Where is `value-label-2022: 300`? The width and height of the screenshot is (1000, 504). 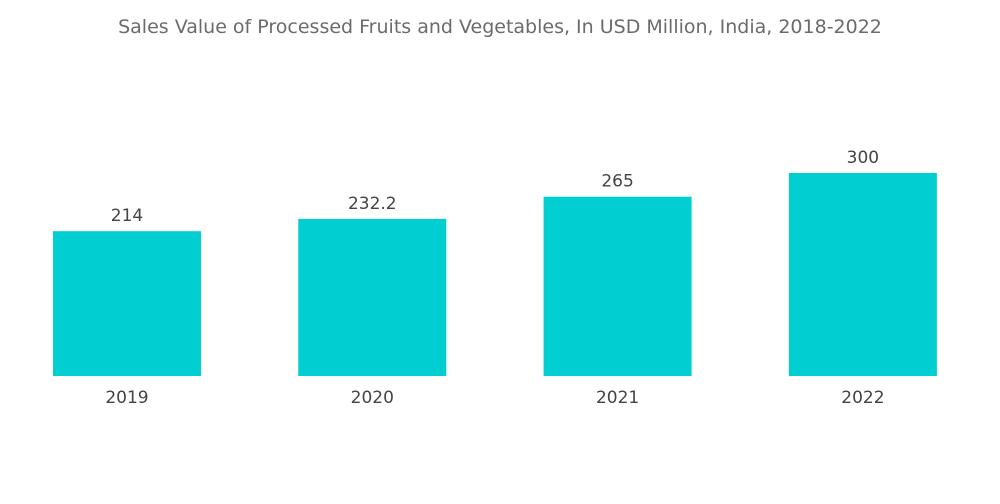
value-label-2022: 300 is located at coordinates (863, 158).